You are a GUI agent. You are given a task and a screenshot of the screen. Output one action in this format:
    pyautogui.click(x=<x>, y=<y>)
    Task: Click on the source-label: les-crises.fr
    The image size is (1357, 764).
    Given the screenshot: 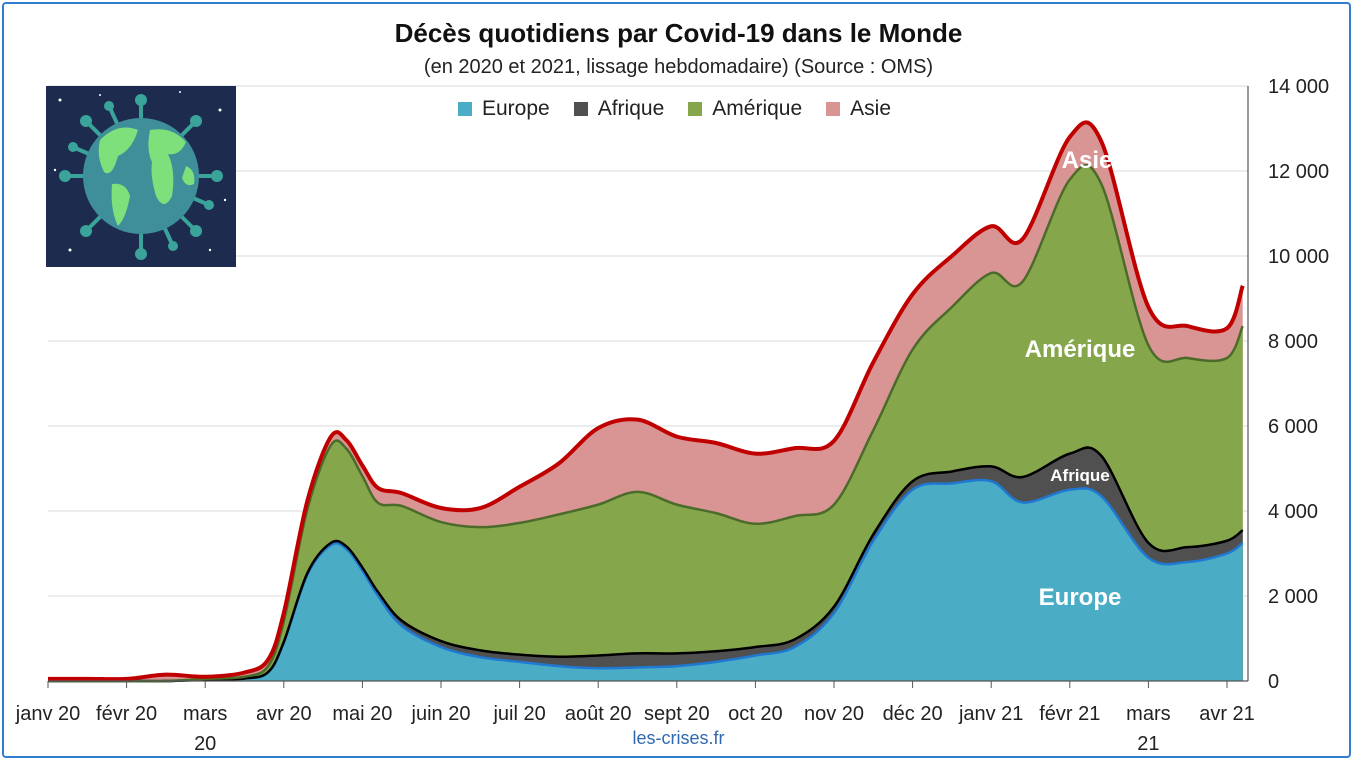 What is the action you would take?
    pyautogui.click(x=678, y=738)
    